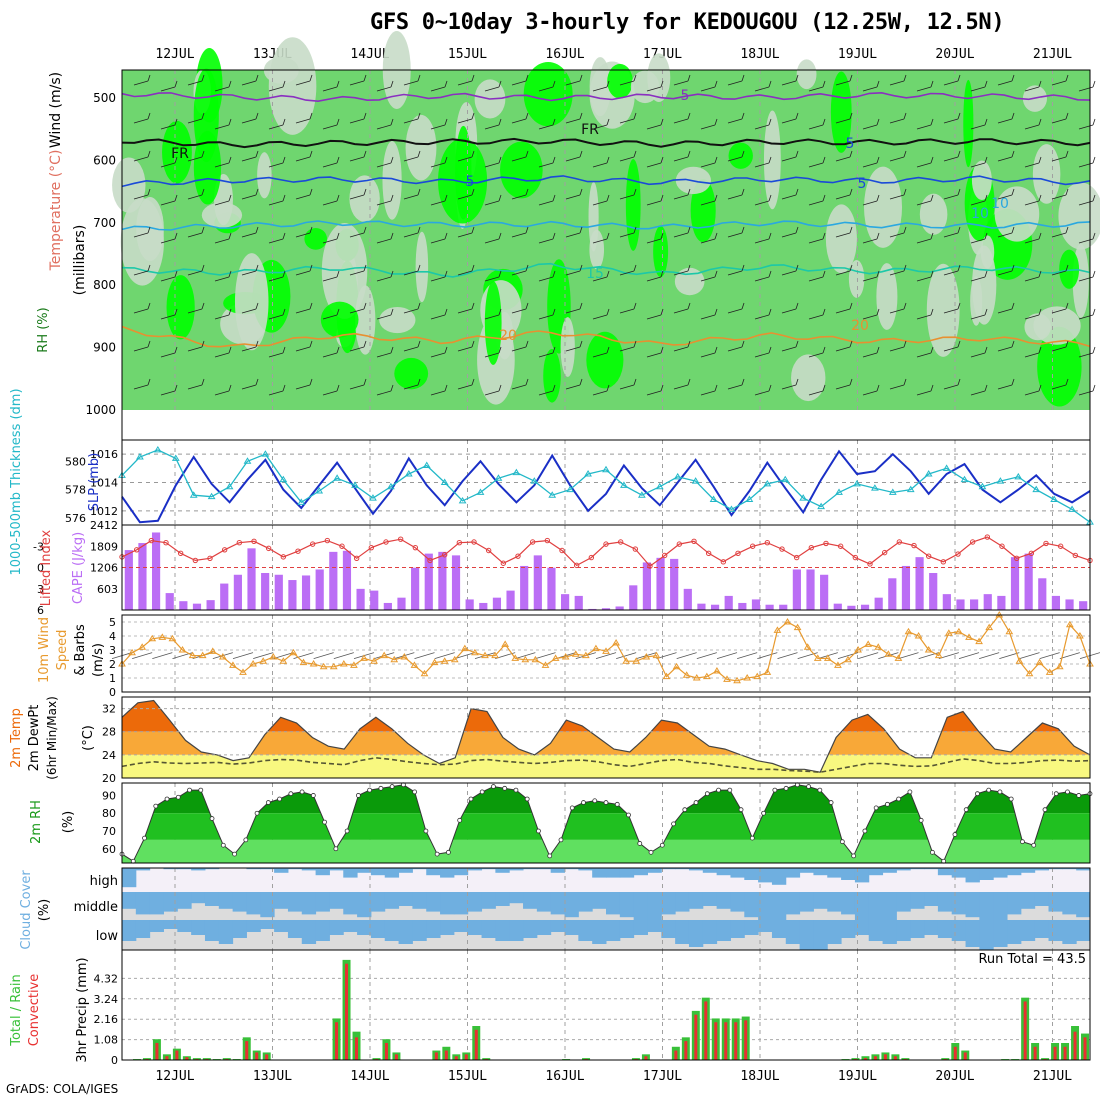  What do you see at coordinates (34, 1010) in the screenshot?
I see `precip-convective-axis-label: Convective` at bounding box center [34, 1010].